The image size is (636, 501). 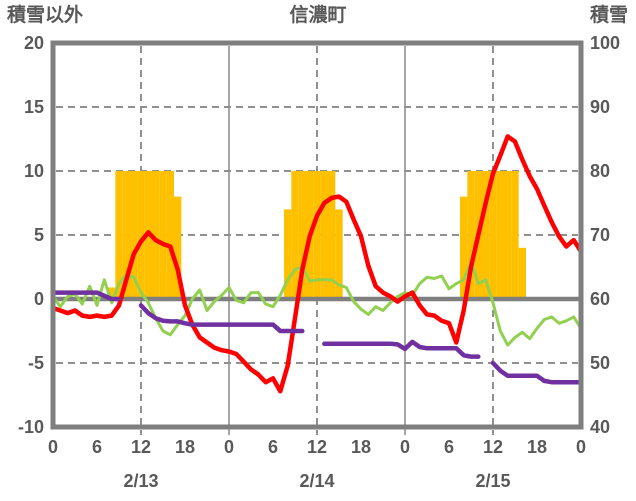 What do you see at coordinates (45, 15) in the screenshot?
I see `left-axis-title: 積雪以外` at bounding box center [45, 15].